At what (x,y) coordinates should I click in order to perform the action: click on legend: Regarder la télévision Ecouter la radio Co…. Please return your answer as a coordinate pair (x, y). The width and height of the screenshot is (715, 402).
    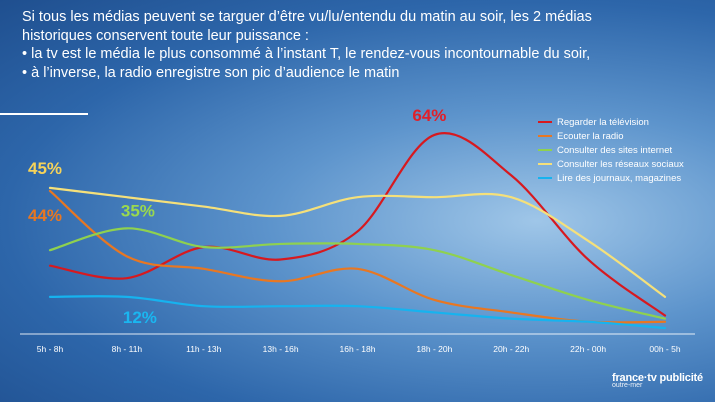
    Looking at the image, I should click on (611, 150).